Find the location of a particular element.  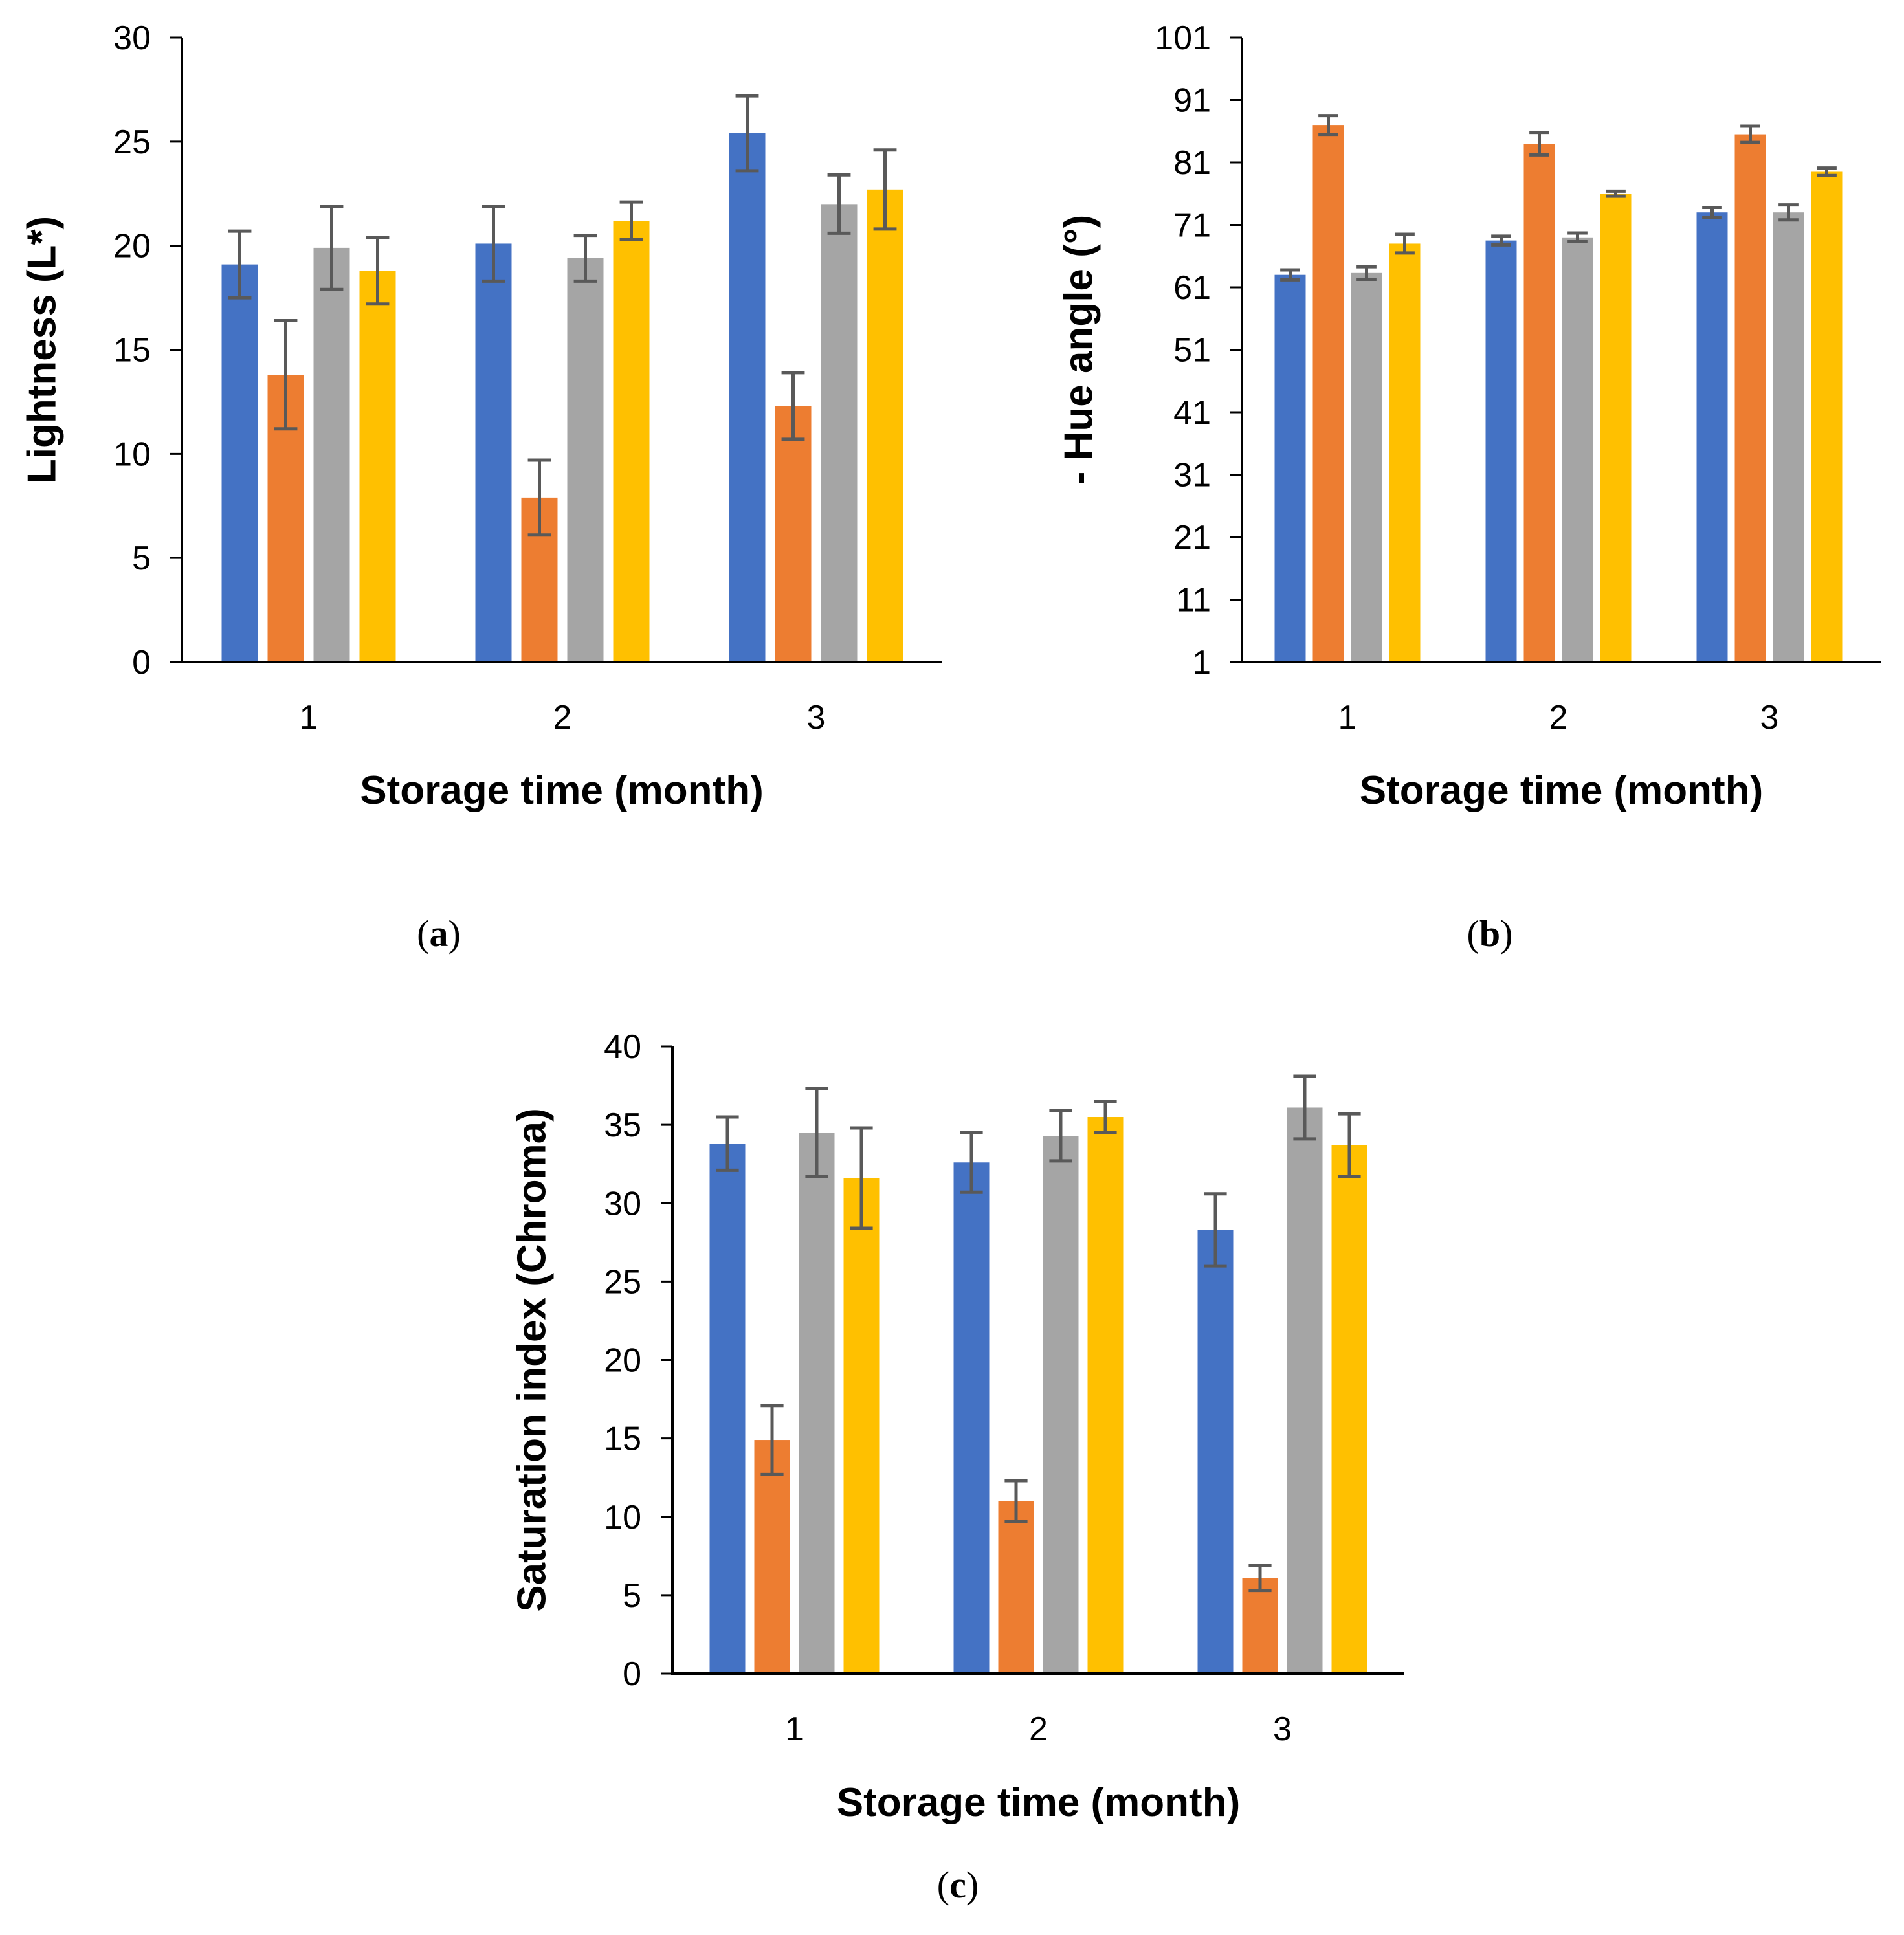

y-tick-label: 5 is located at coordinates (141, 558).